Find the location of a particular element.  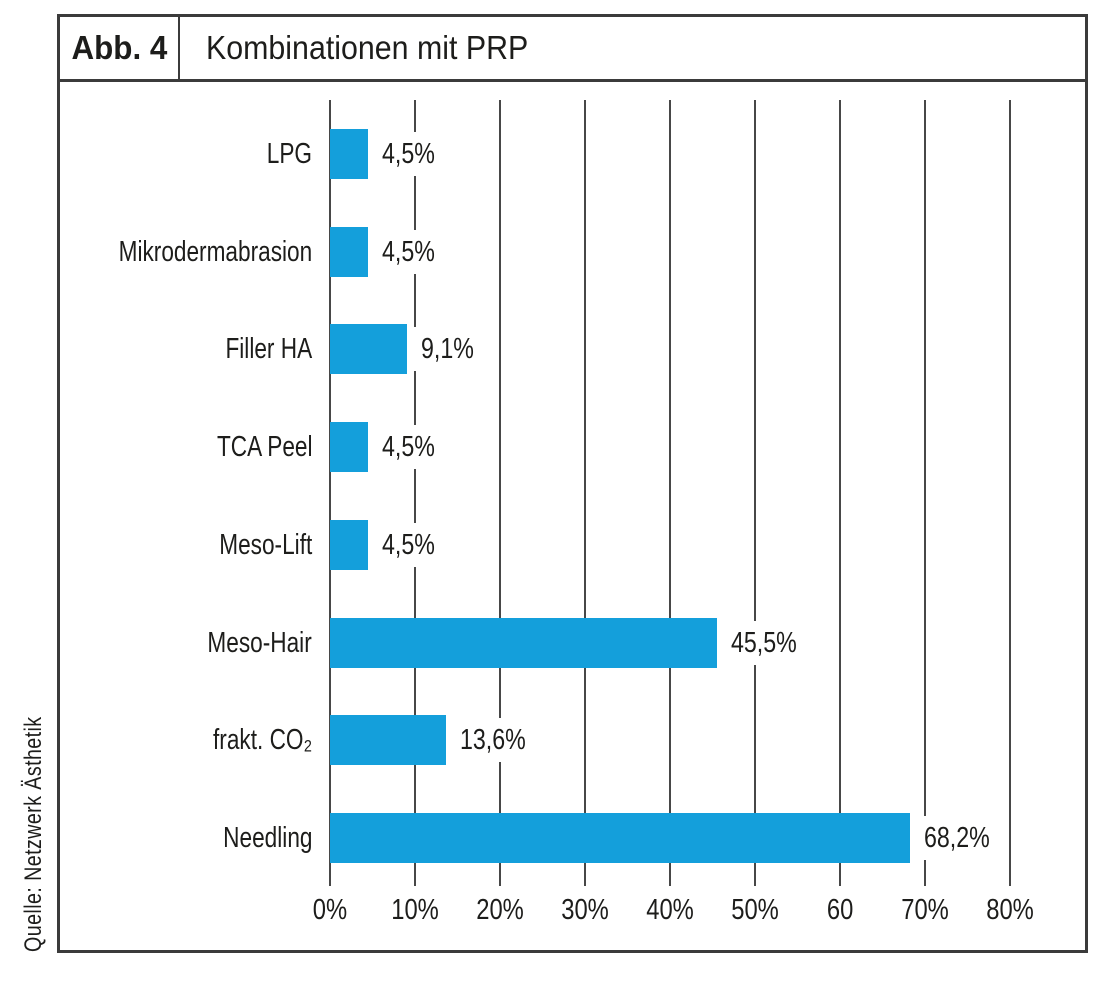

source-note: Quelle: Netzwerk Ästhetik is located at coordinates (33, 834).